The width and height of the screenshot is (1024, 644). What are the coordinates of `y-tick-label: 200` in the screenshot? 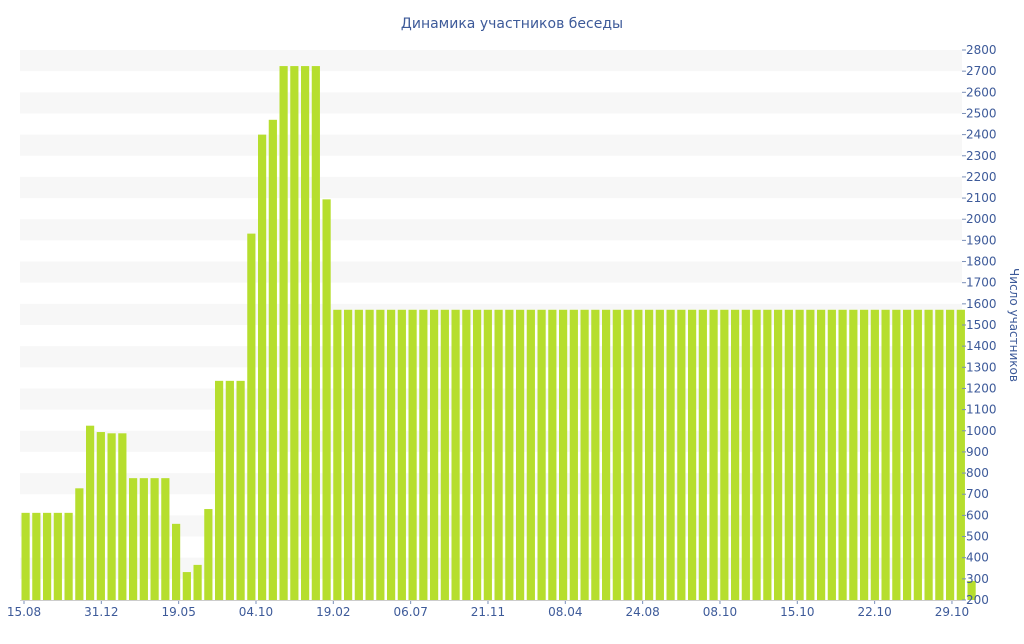 It's located at (977, 600).